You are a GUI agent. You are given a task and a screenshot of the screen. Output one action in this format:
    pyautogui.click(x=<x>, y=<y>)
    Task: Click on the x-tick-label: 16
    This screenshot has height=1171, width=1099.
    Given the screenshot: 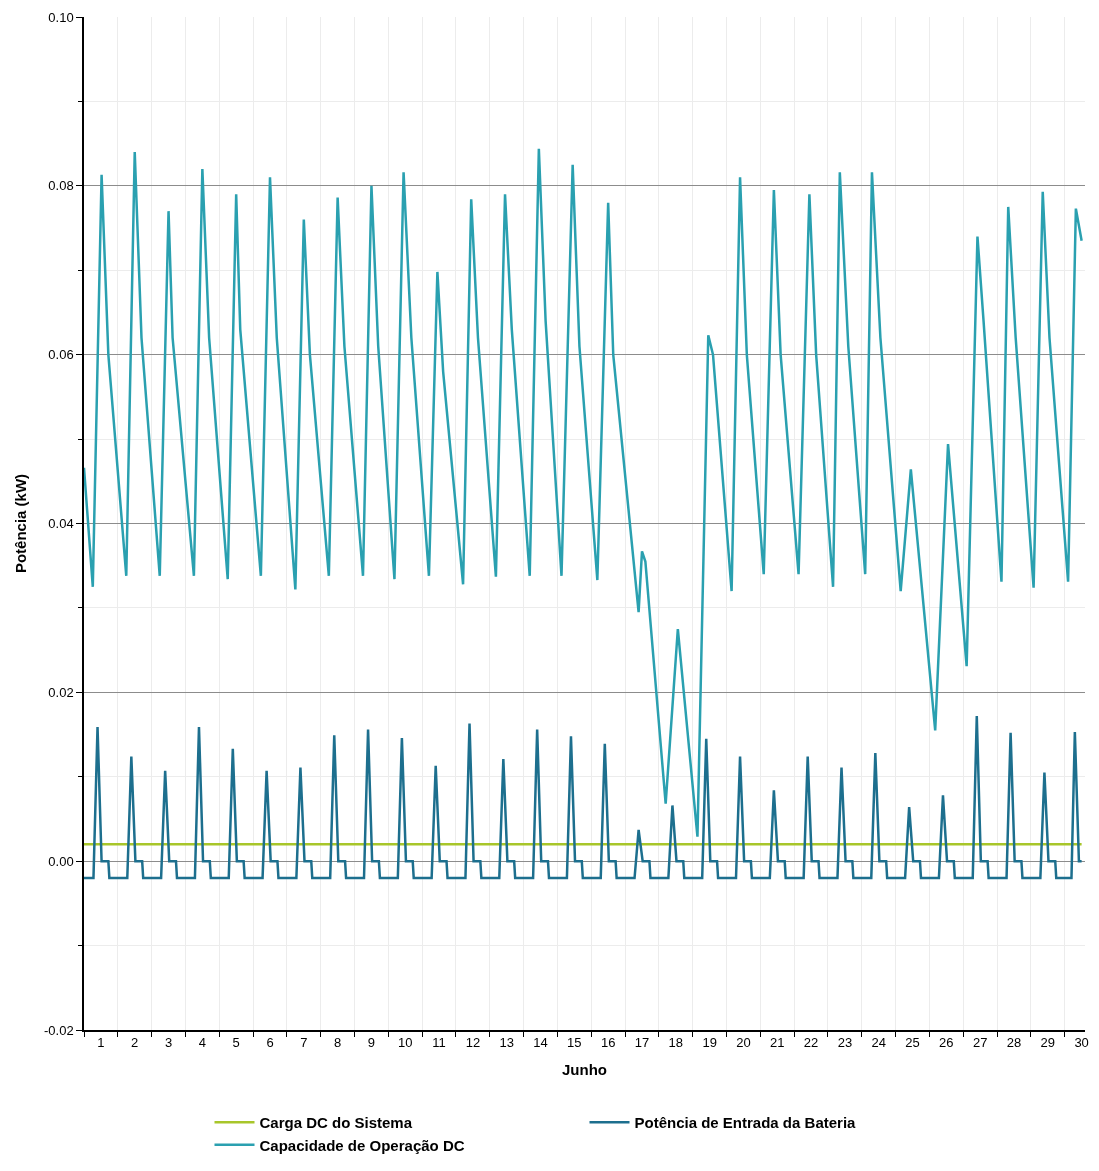 What is the action you would take?
    pyautogui.click(x=608, y=1043)
    